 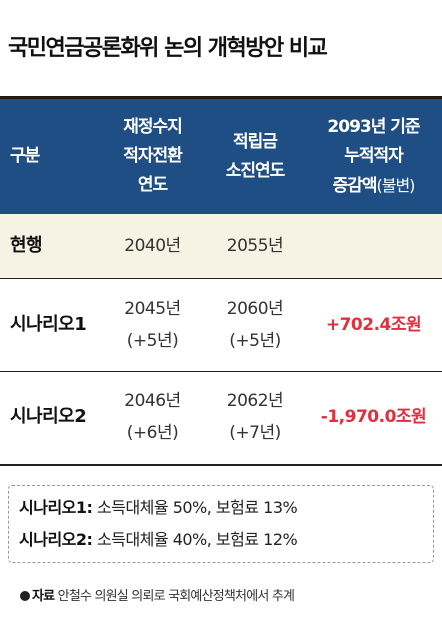 What do you see at coordinates (255, 417) in the screenshot?
I see `depletion-year-cell: 2062년 (+7년)` at bounding box center [255, 417].